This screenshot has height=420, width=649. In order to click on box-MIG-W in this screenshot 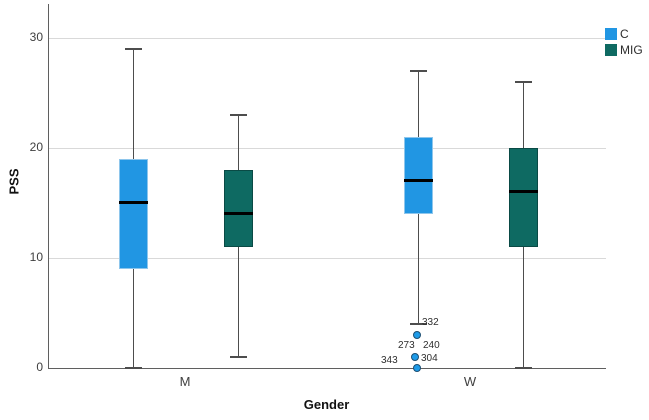, I will do `click(524, 197)`.